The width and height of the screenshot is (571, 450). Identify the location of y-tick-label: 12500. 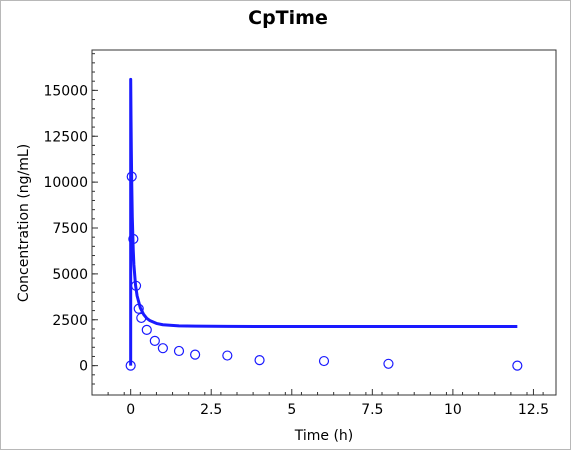
(65, 137).